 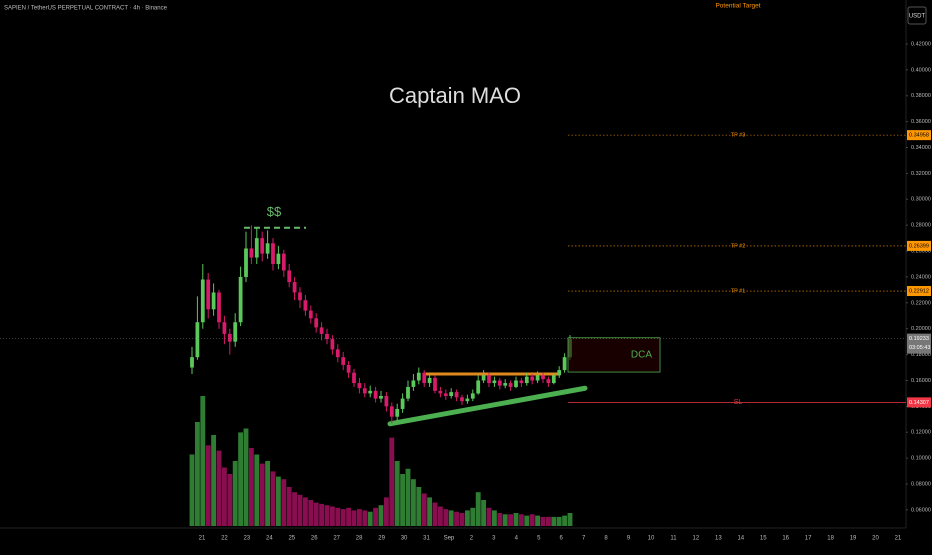 What do you see at coordinates (696, 539) in the screenshot?
I see `x-tick-label: 12` at bounding box center [696, 539].